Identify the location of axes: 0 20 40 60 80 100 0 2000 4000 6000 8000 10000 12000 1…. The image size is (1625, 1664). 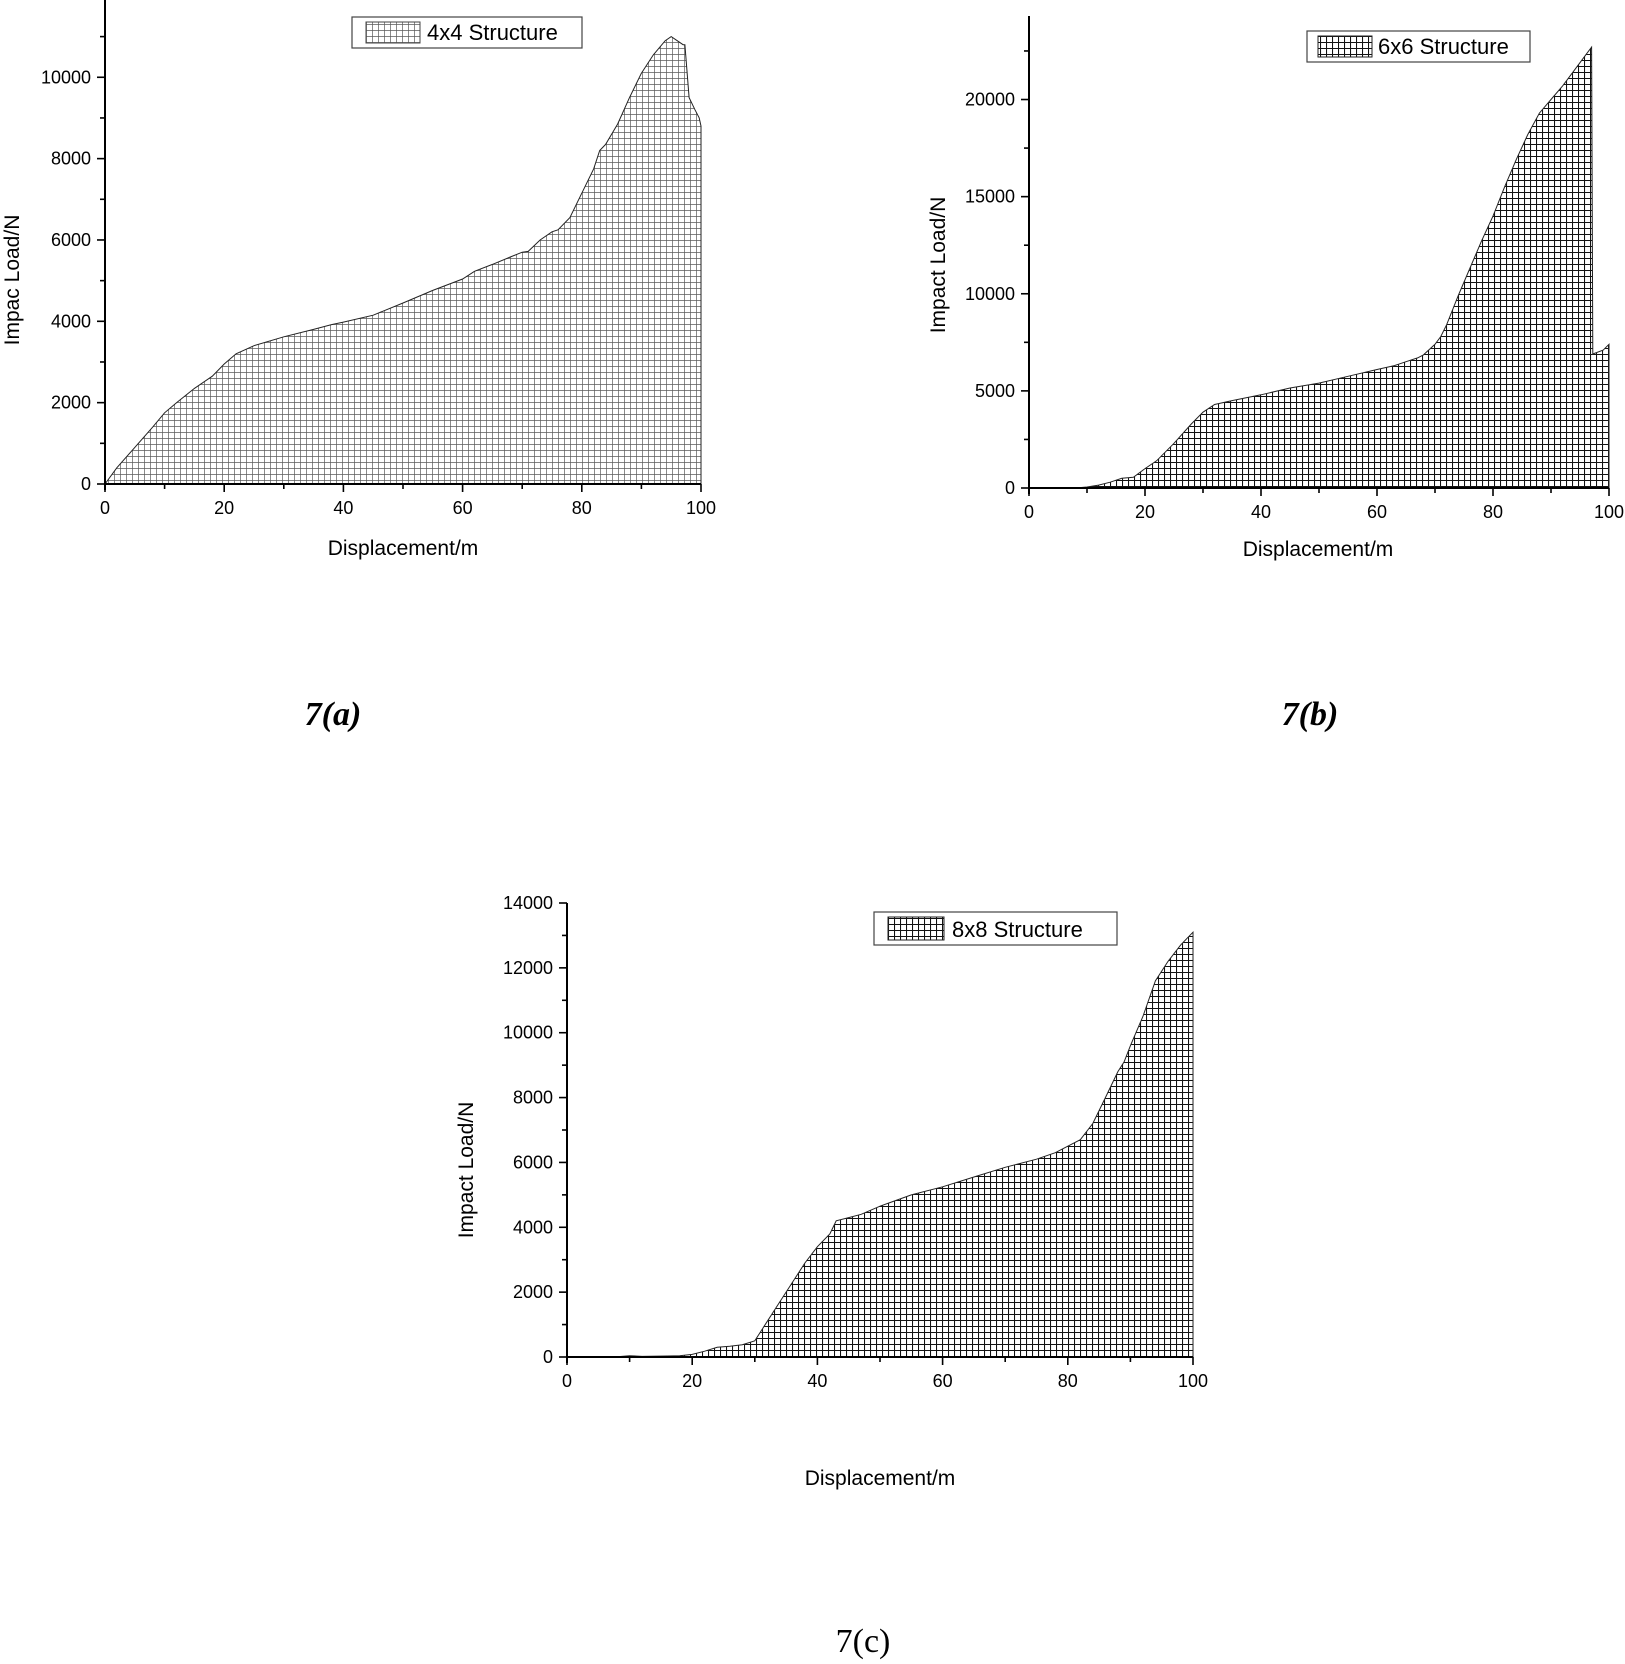
(855, 1142).